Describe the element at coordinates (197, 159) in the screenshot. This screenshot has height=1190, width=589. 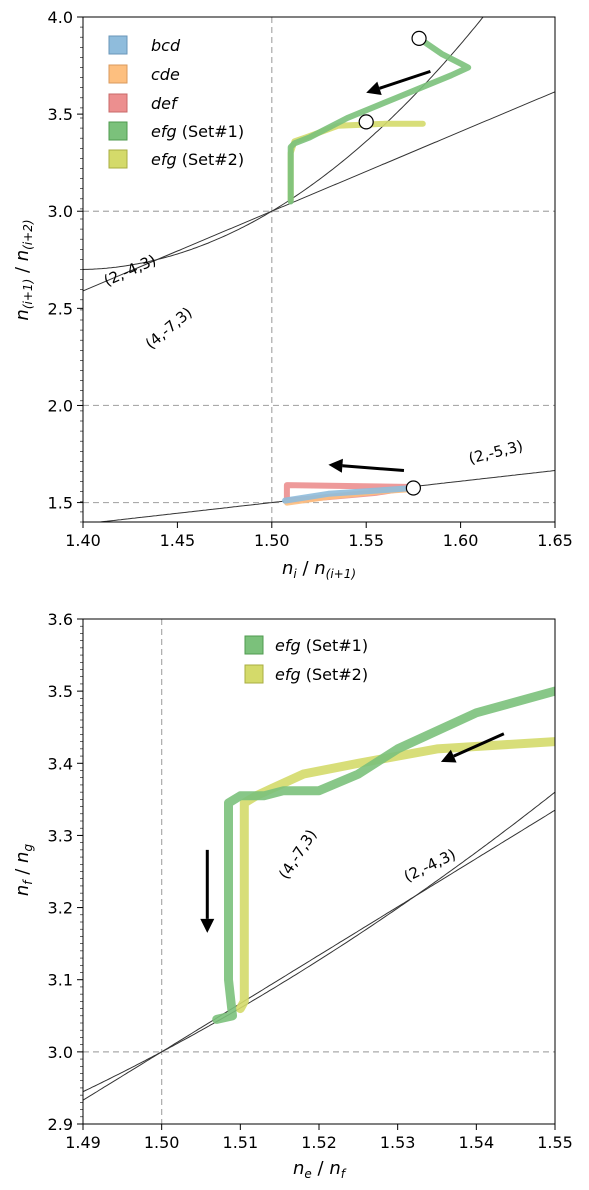
I see `legend-label-efg-set2: efg (Set#2)` at that location.